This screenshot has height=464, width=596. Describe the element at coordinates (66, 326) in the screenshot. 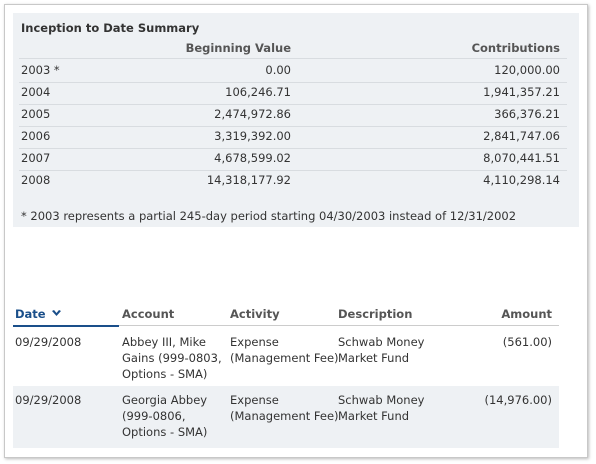

I see `sort-underline` at that location.